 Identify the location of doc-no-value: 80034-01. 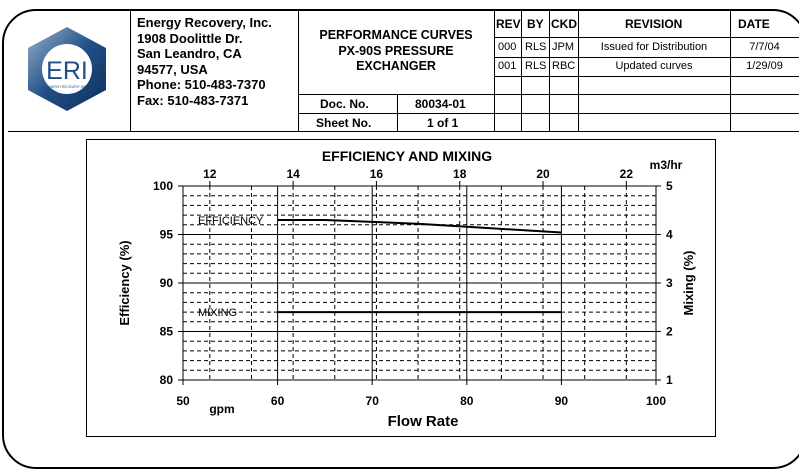
(440, 104).